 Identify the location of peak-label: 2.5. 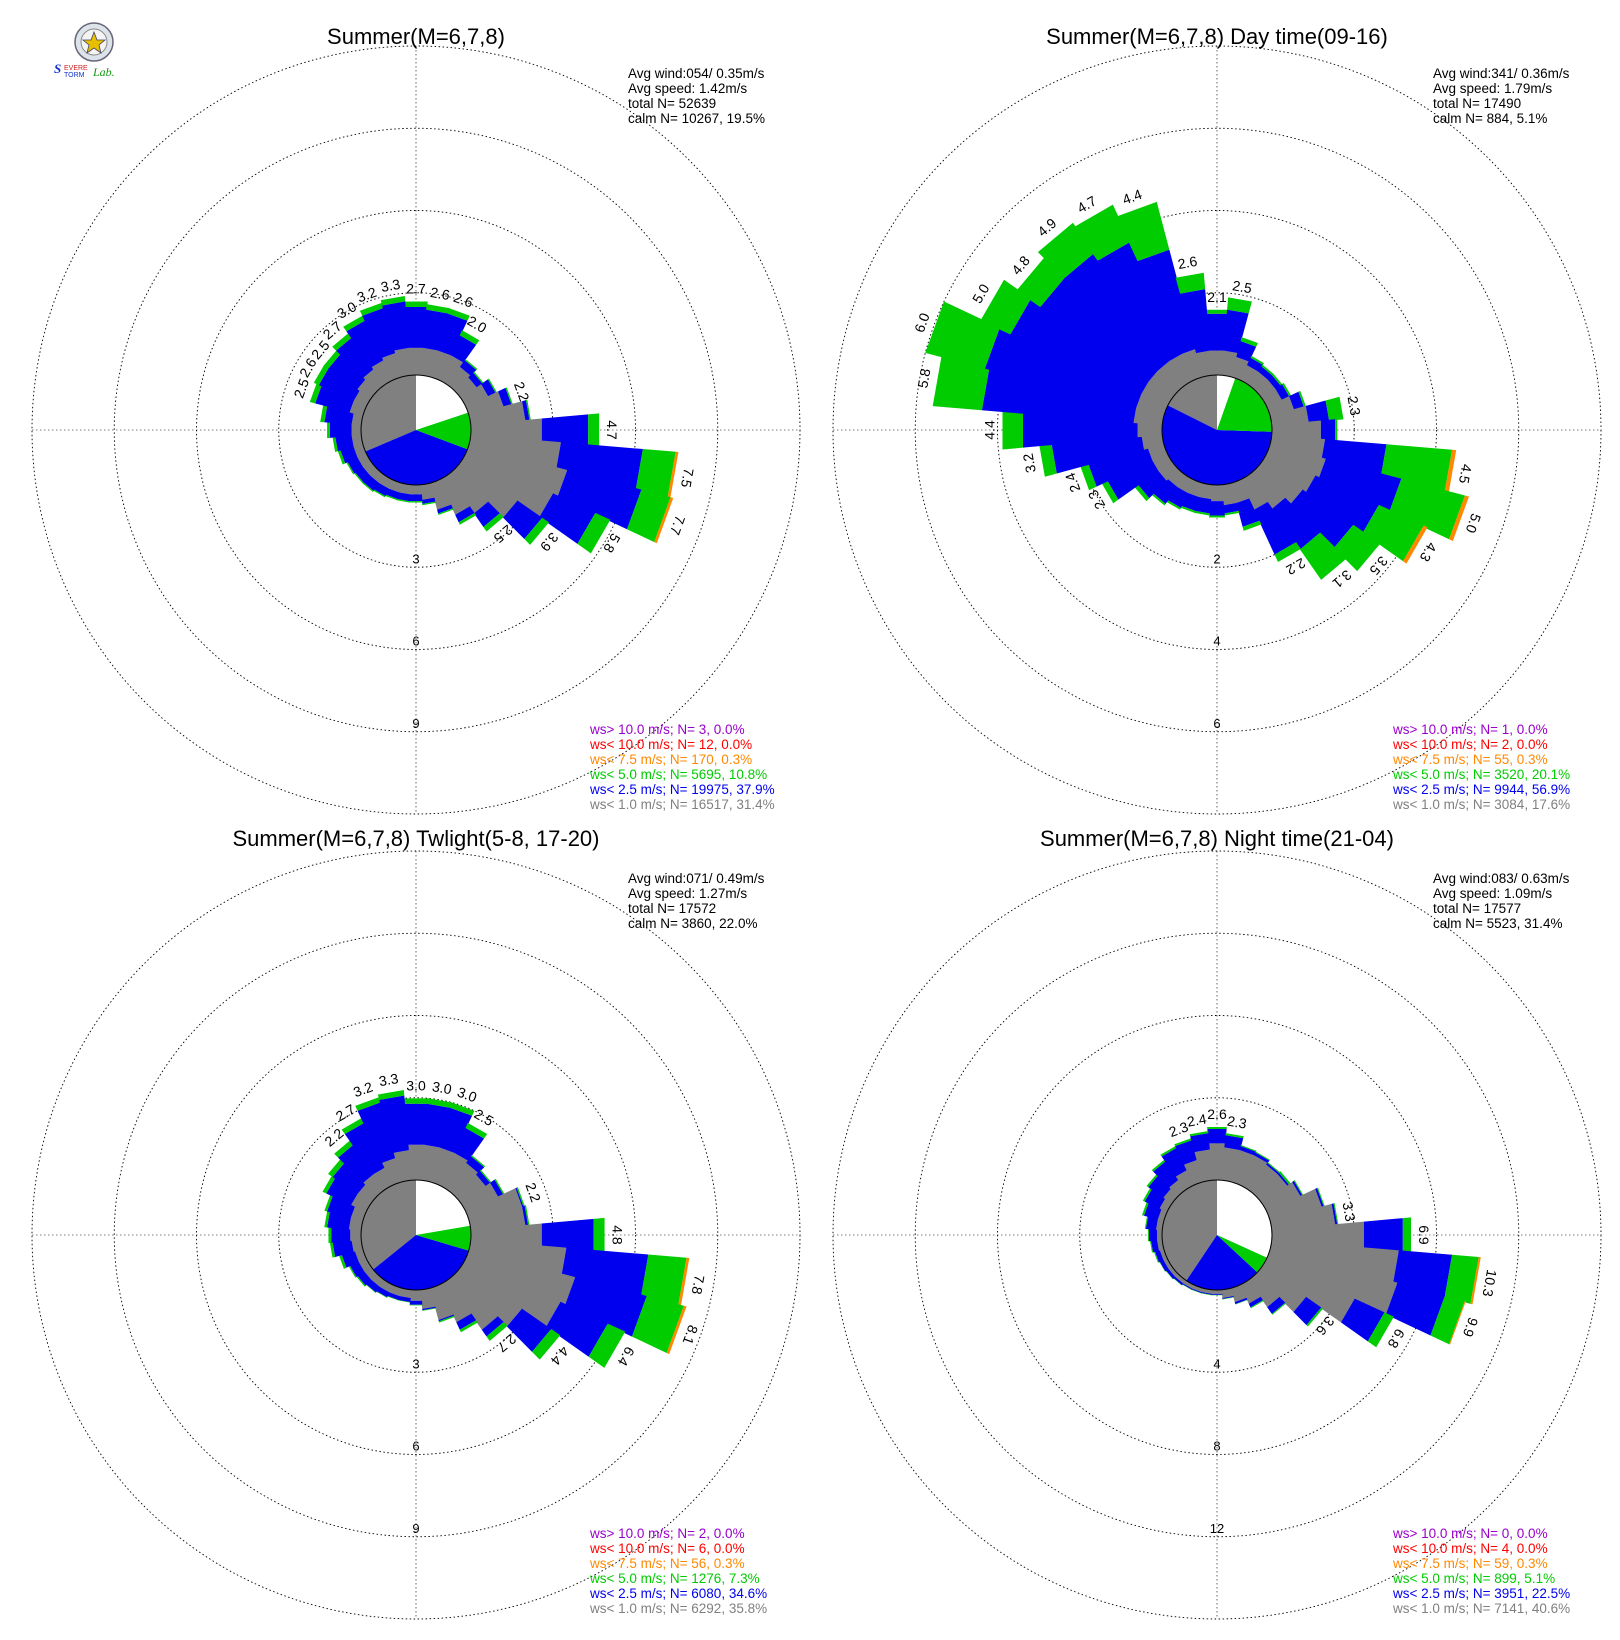
(1242, 286).